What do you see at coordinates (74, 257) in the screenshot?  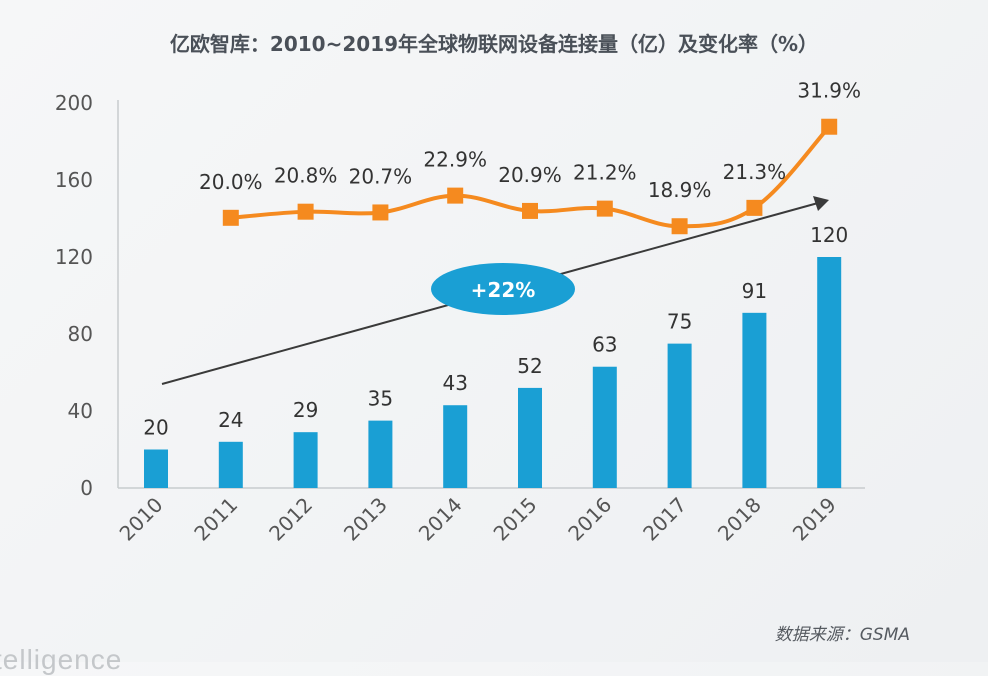 I see `y-tick-label: 120` at bounding box center [74, 257].